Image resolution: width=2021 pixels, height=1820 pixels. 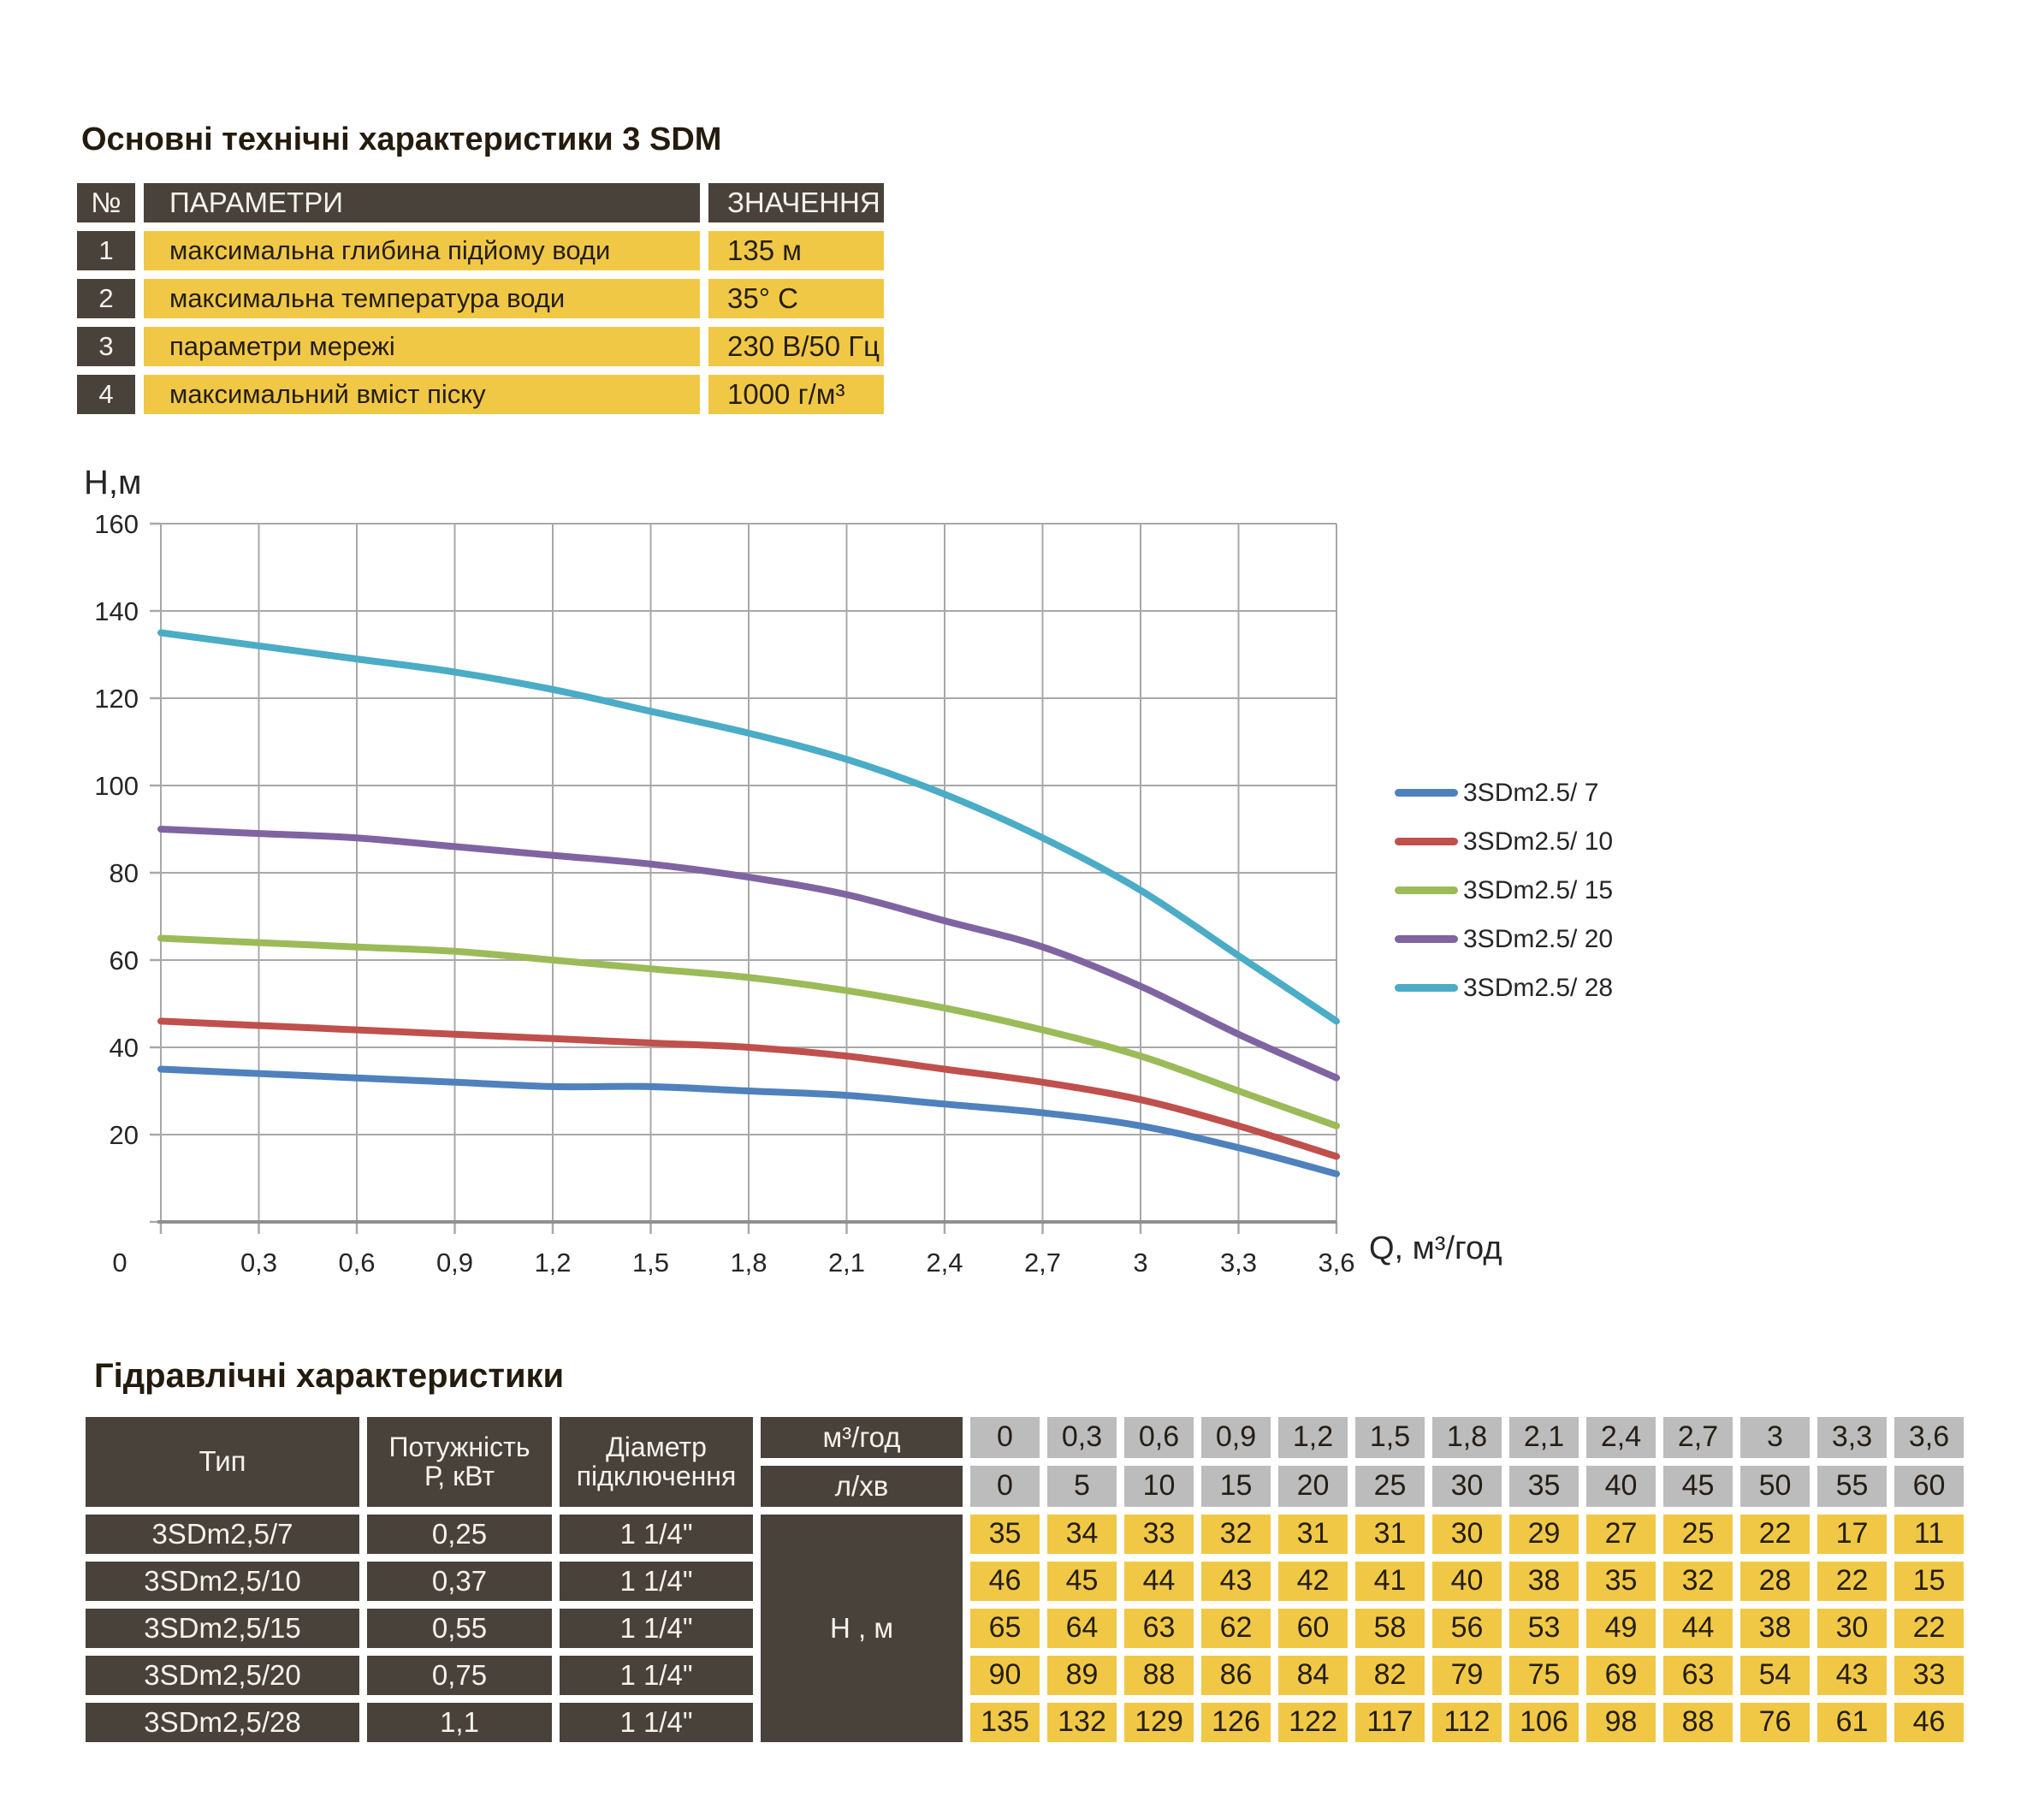 I want to click on svg-text: 1,5, so click(x=650, y=1263).